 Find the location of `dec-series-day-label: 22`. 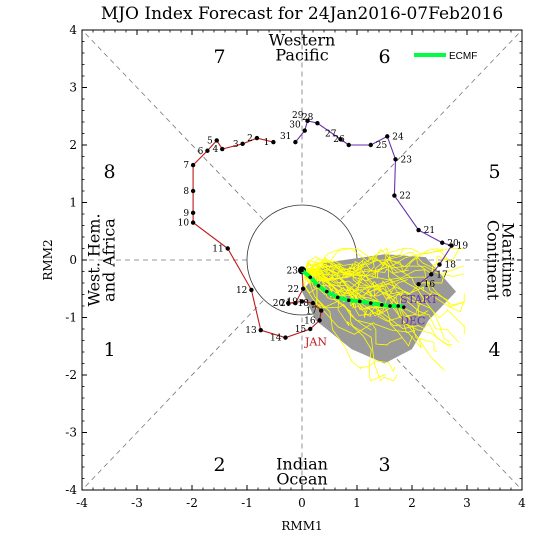

dec-series-day-label: 22 is located at coordinates (404, 197).